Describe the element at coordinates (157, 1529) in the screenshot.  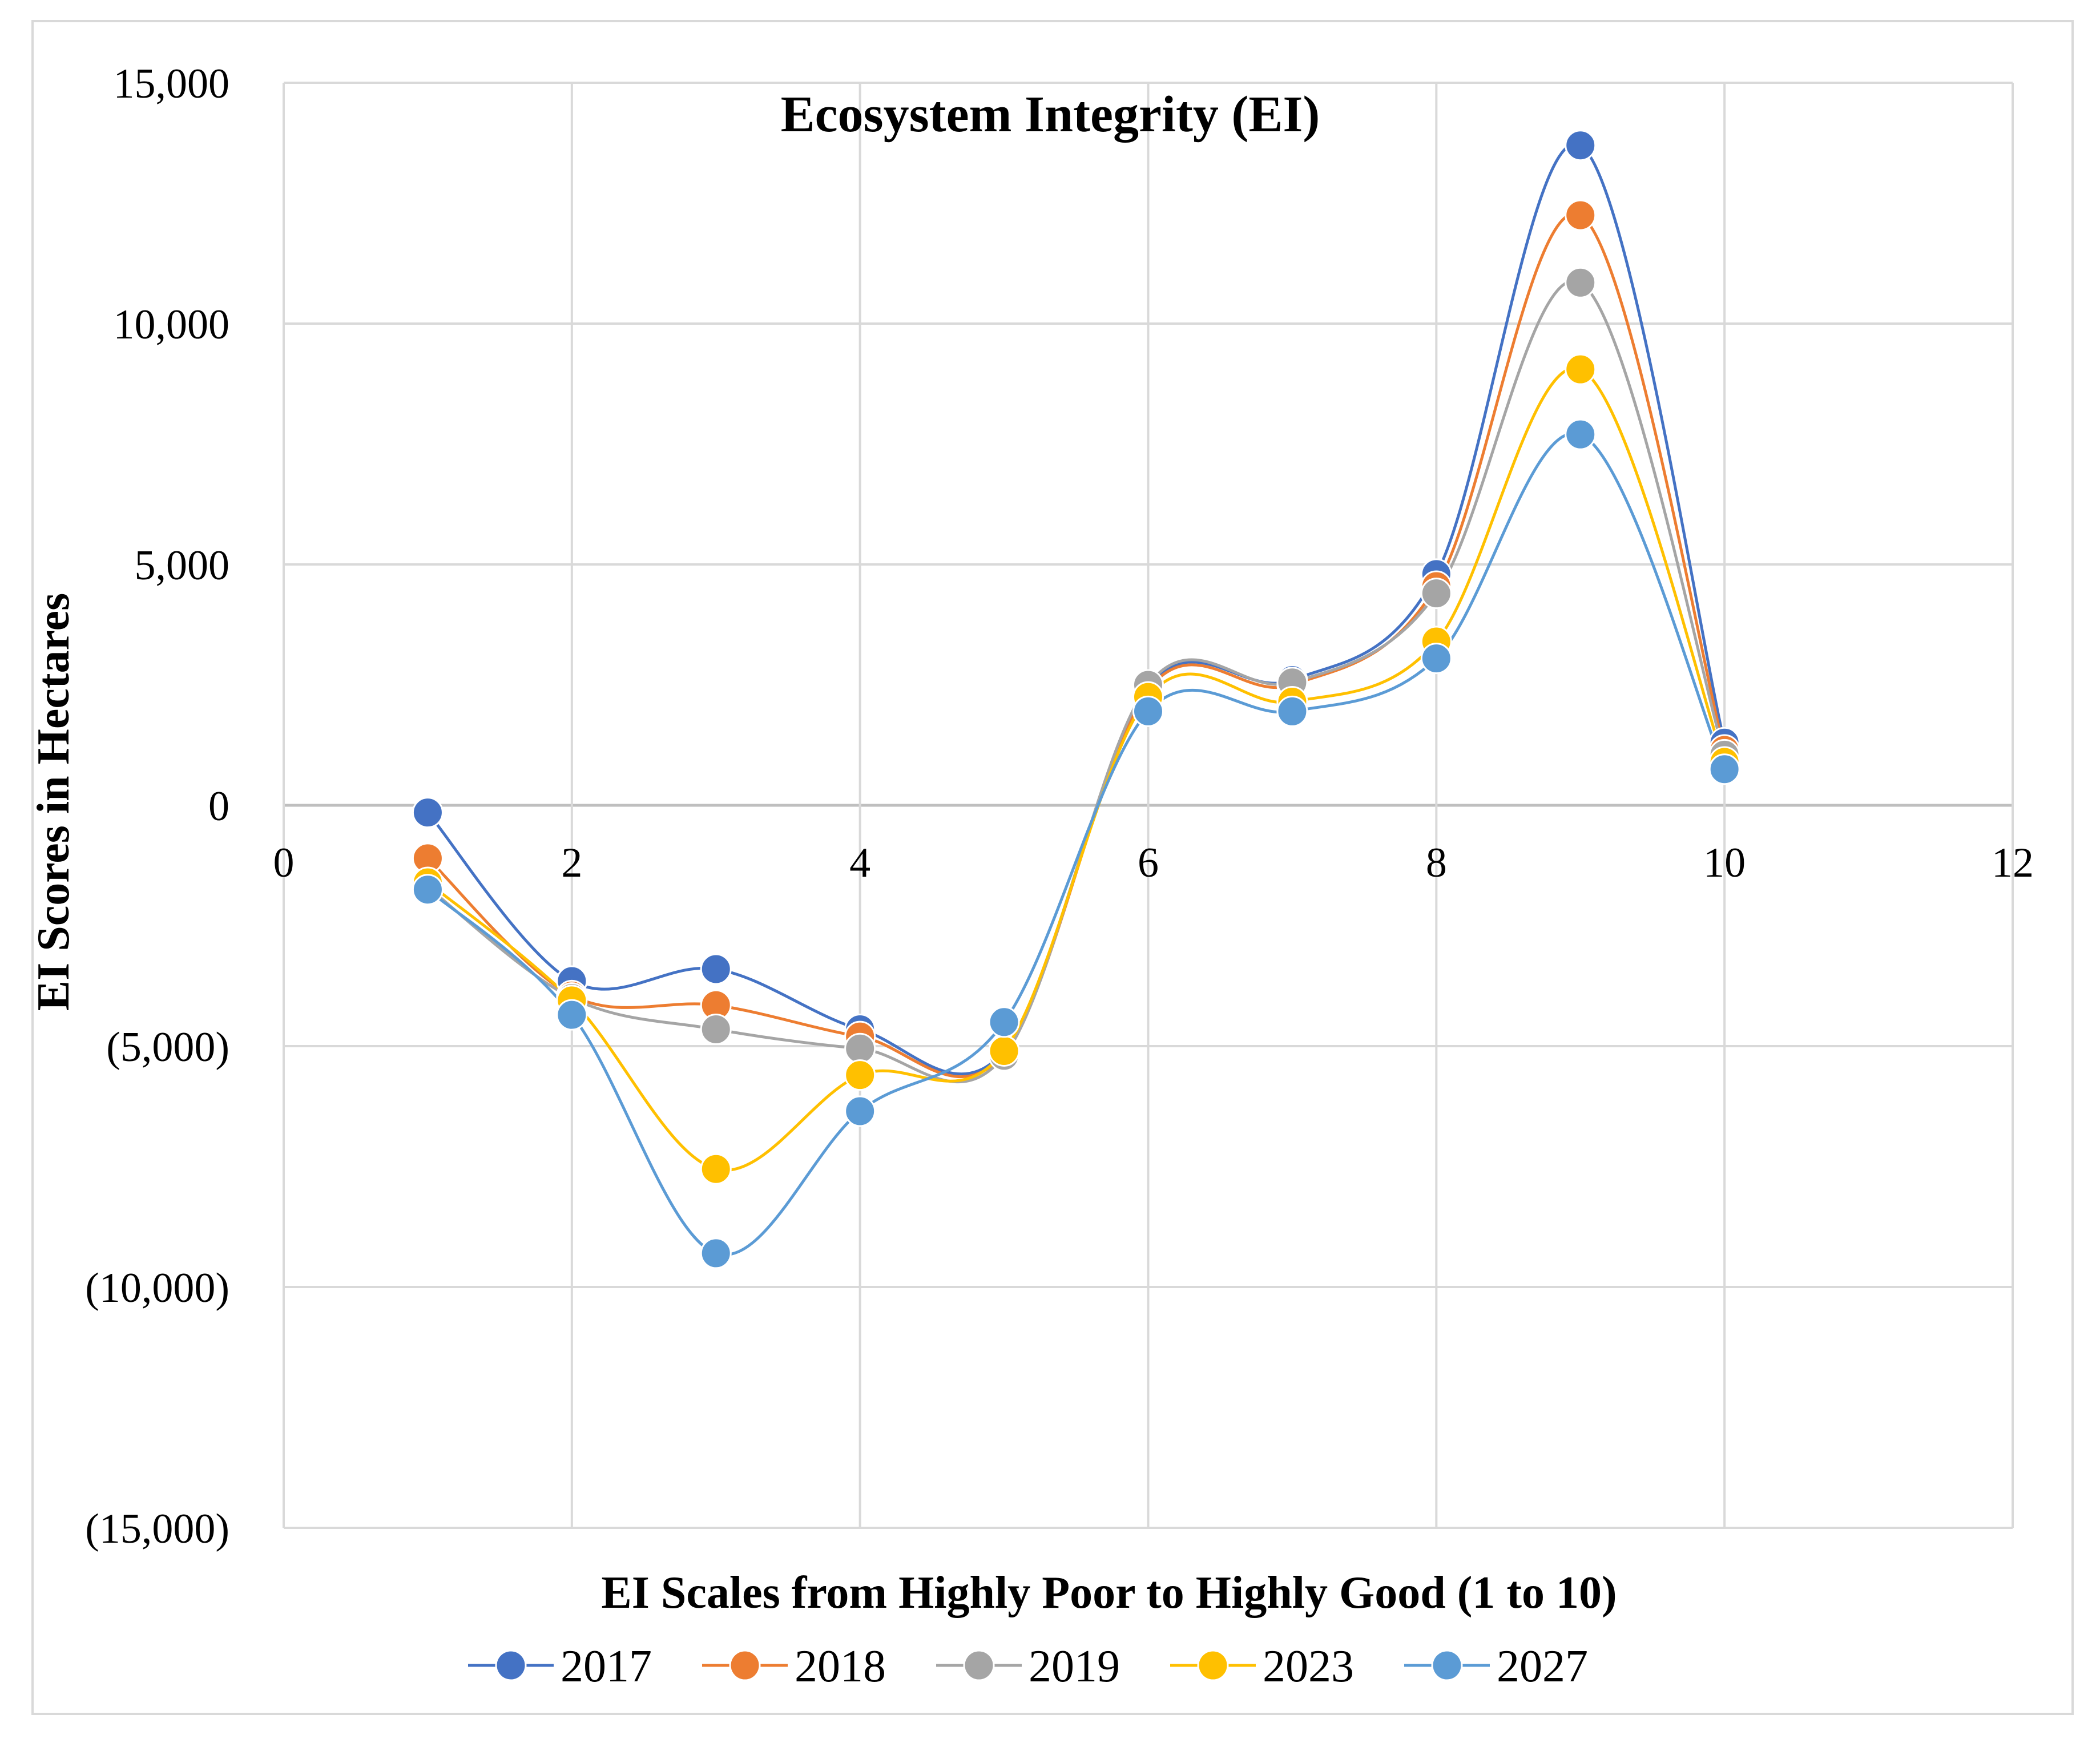
I see `y-tick-label: (15,000)` at that location.